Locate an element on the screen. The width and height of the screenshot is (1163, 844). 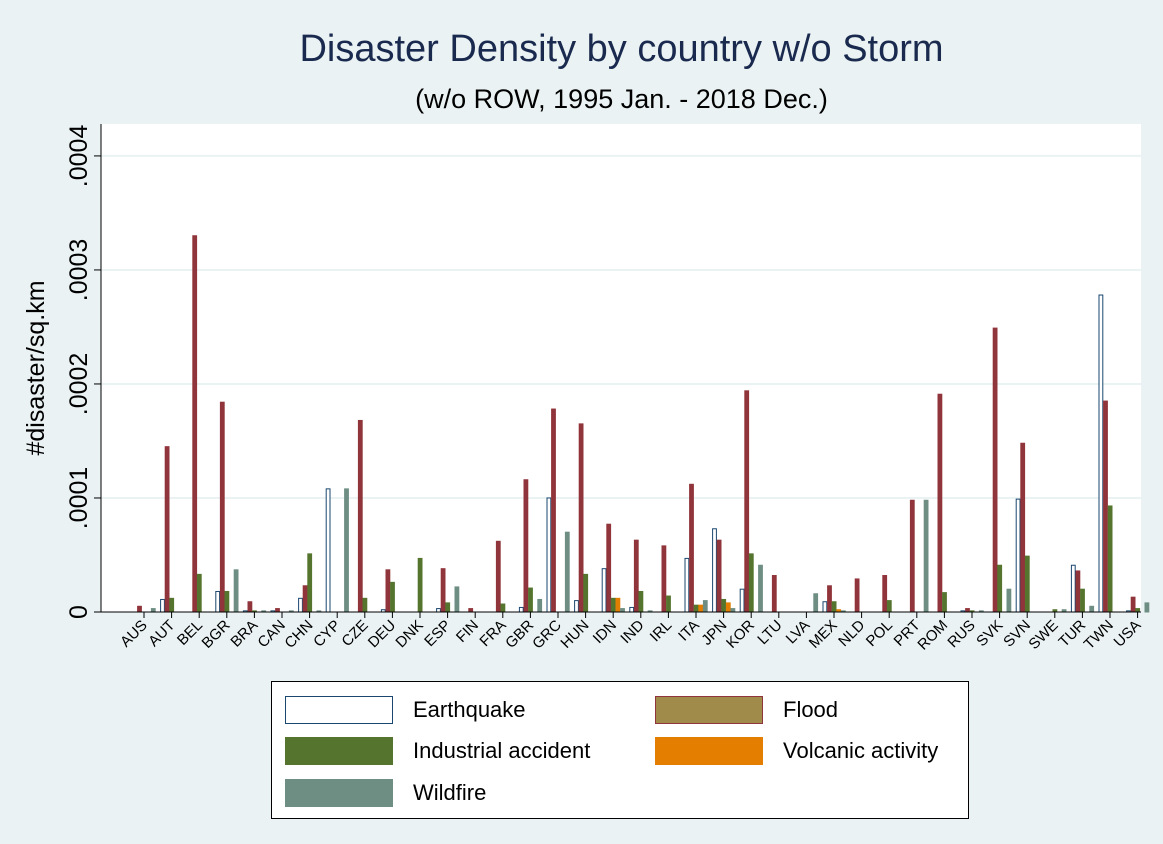
legend-swatch-wildfire is located at coordinates (339, 793).